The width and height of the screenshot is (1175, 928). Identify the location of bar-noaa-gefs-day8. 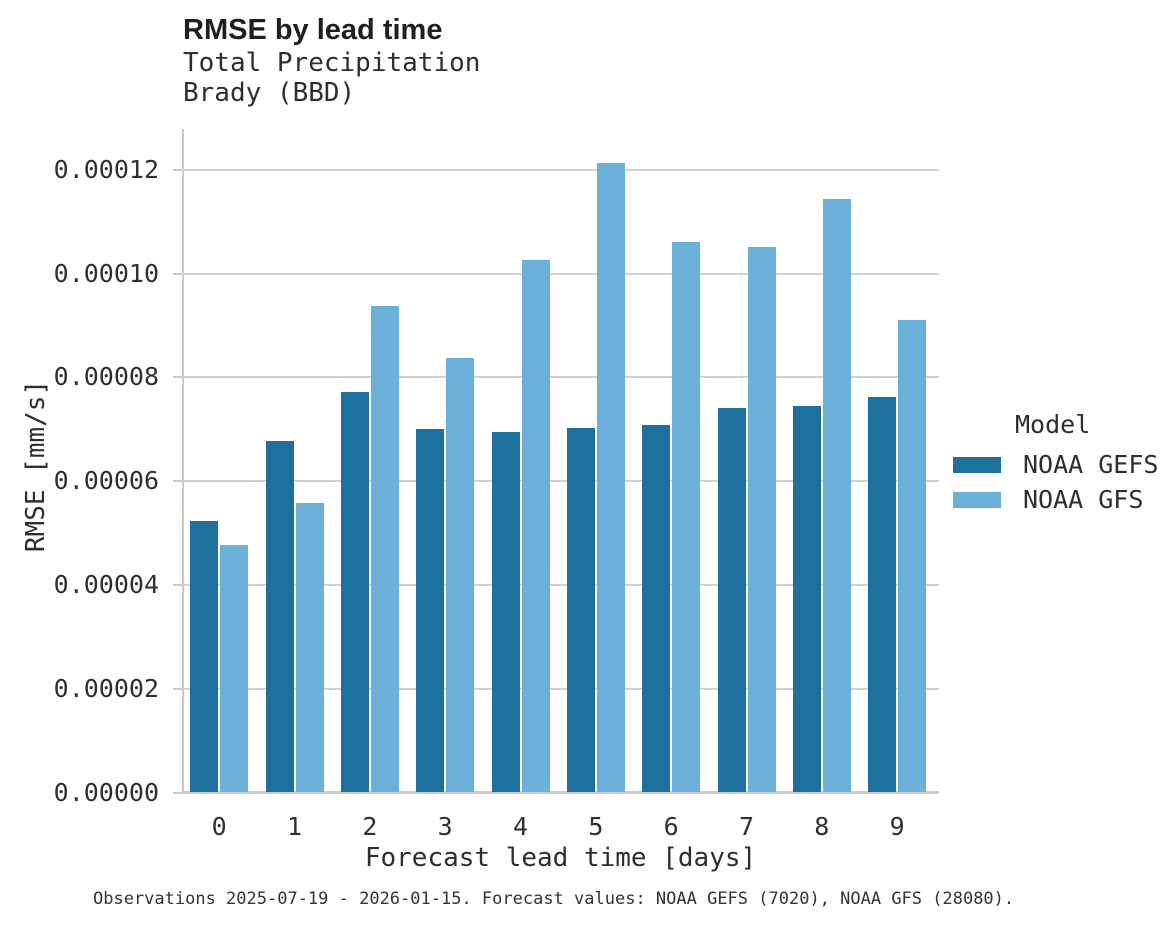
(806, 599).